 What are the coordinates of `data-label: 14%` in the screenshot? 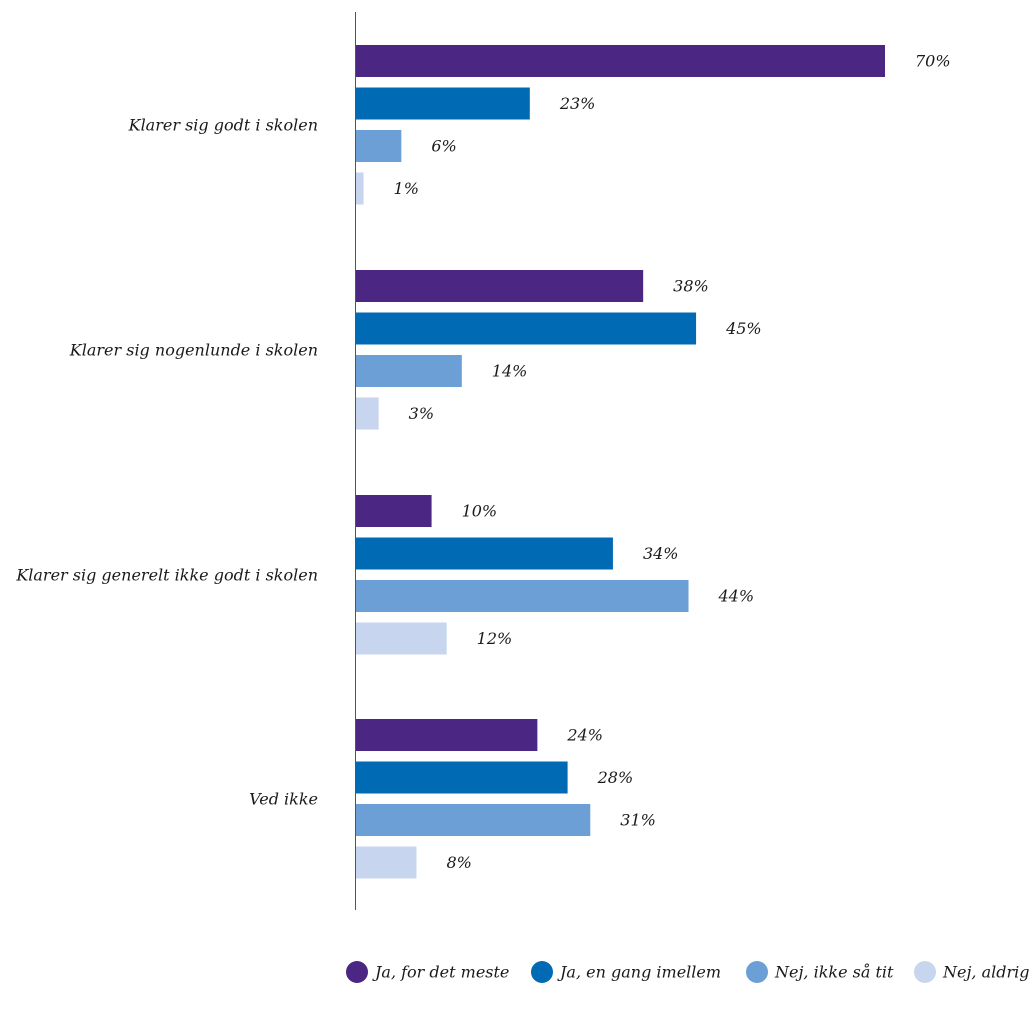 It's located at (510, 371).